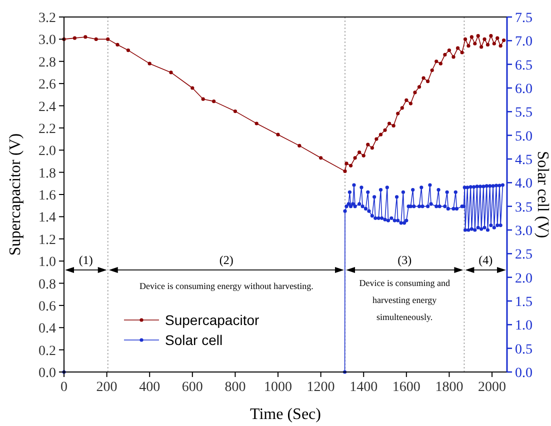  I want to click on annotation: (2), so click(226, 259).